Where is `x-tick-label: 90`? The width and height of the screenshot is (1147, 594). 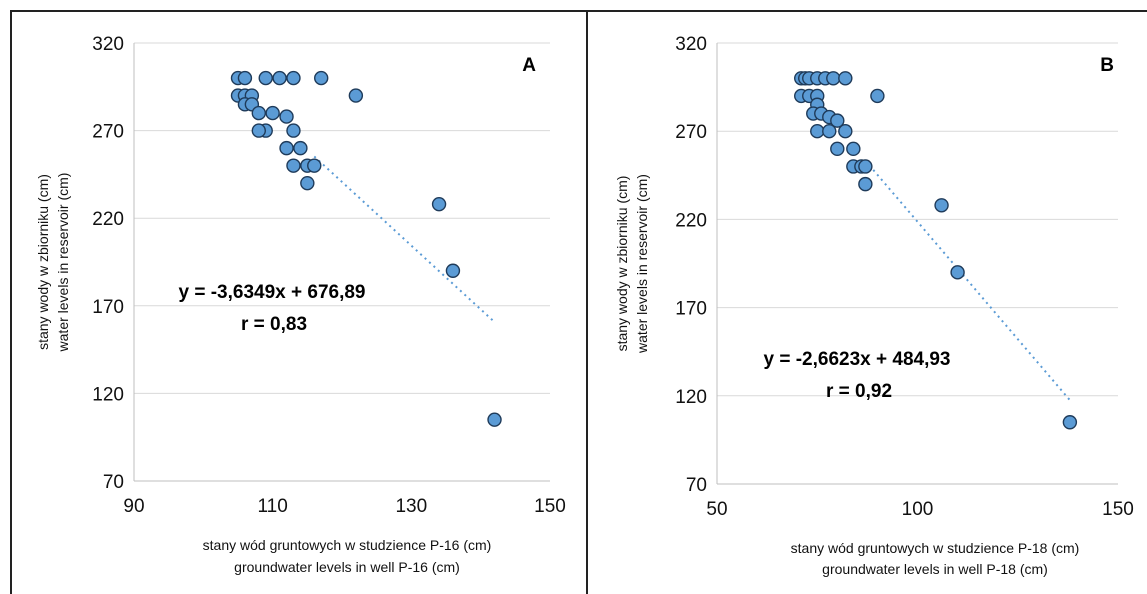
x-tick-label: 90 is located at coordinates (133, 506).